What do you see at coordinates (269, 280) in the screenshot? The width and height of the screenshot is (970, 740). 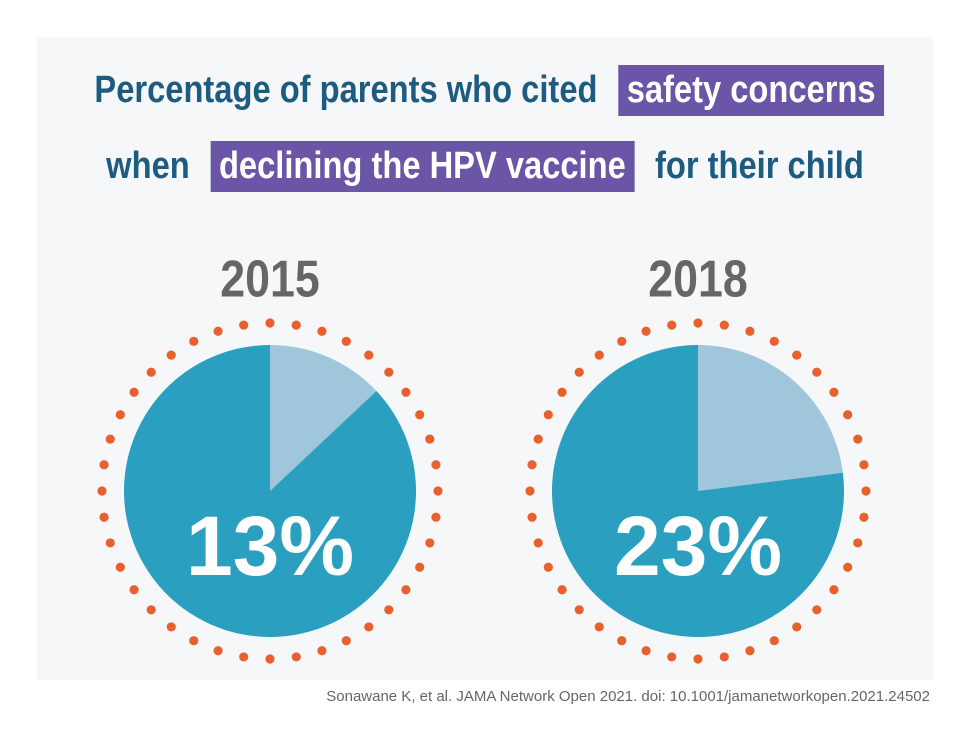 I see `pie-title: 2015` at bounding box center [269, 280].